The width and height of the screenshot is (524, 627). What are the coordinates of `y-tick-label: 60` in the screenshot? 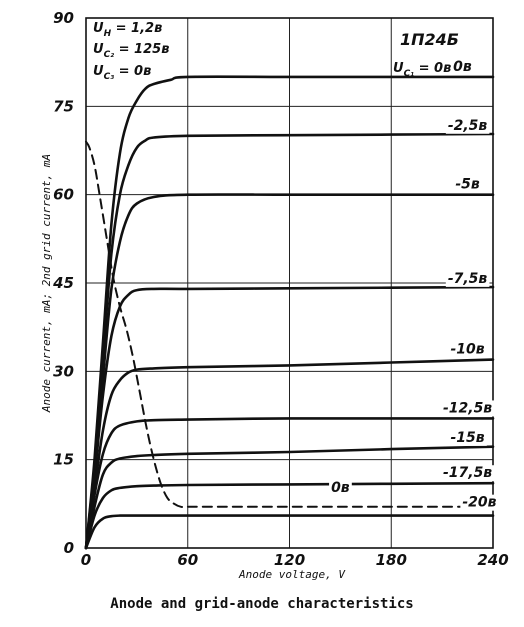 It's located at (63, 195).